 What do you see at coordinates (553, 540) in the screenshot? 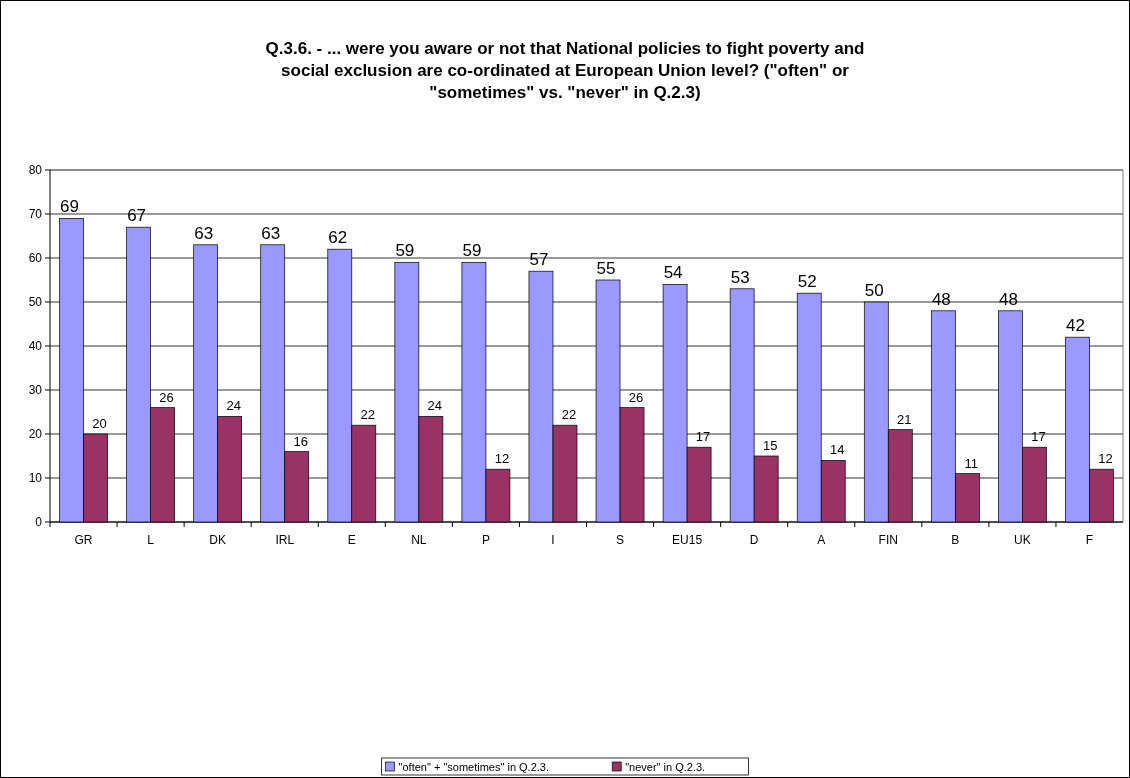
I see `x-tick-label: I` at bounding box center [553, 540].